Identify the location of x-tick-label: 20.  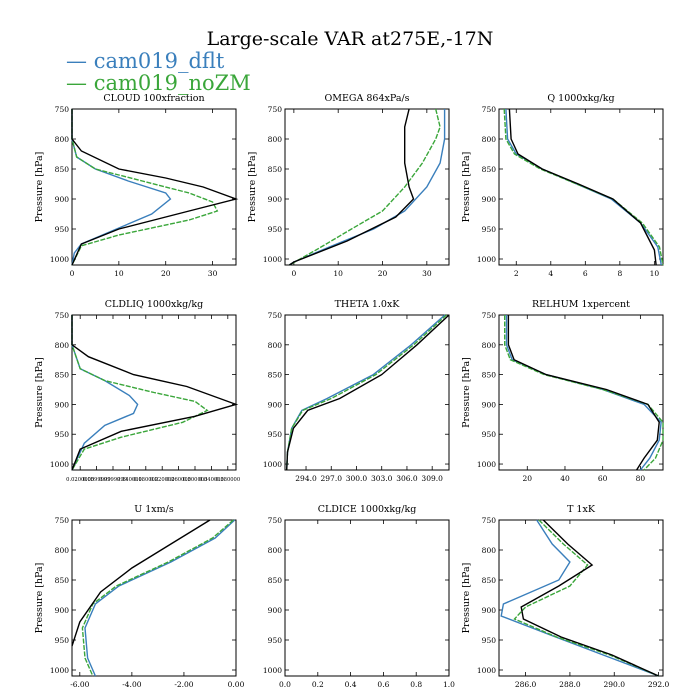
(383, 273).